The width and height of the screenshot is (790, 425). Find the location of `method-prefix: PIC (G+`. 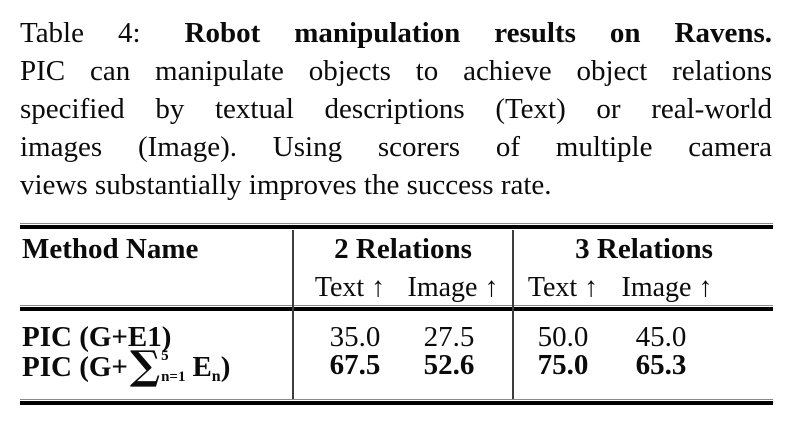

method-prefix: PIC (G+ is located at coordinates (75, 367).